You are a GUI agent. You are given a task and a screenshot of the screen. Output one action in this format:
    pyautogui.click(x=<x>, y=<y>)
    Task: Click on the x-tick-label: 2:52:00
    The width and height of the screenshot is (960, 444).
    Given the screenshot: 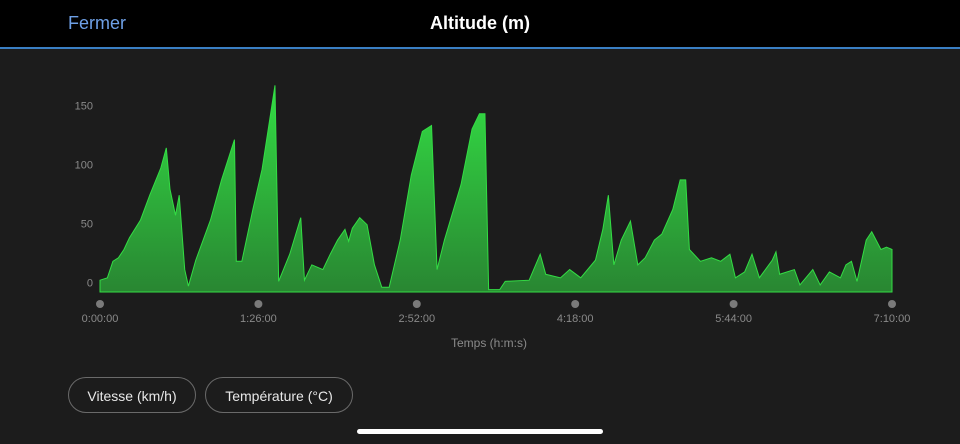 What is the action you would take?
    pyautogui.click(x=416, y=319)
    